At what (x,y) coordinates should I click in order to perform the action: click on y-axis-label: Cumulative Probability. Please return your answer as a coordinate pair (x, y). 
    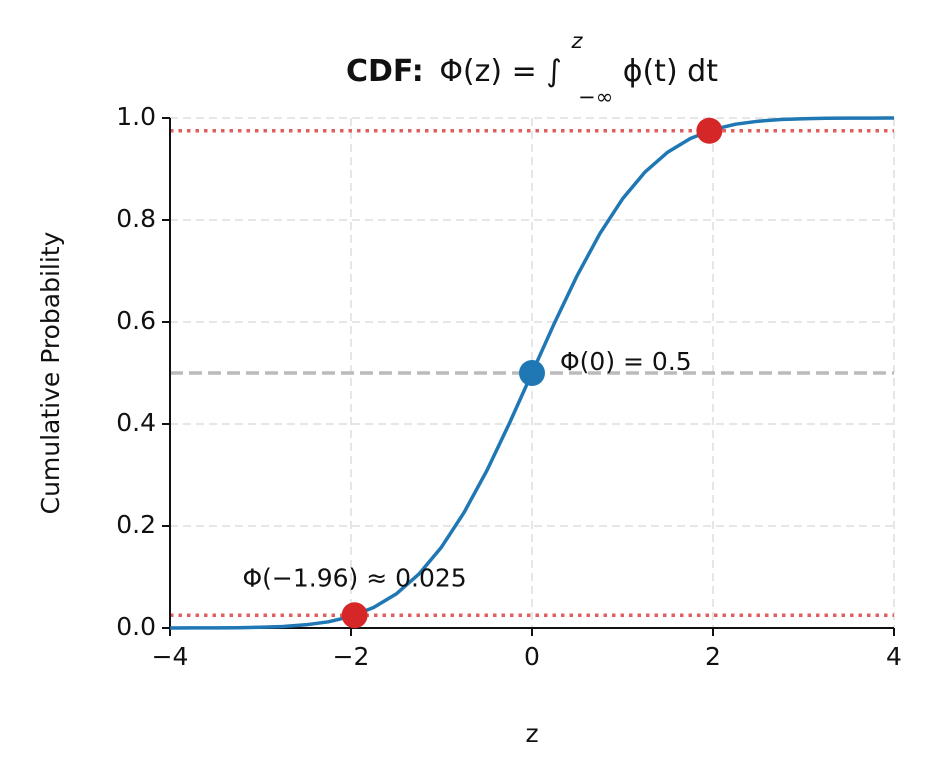
    Looking at the image, I should click on (50, 372).